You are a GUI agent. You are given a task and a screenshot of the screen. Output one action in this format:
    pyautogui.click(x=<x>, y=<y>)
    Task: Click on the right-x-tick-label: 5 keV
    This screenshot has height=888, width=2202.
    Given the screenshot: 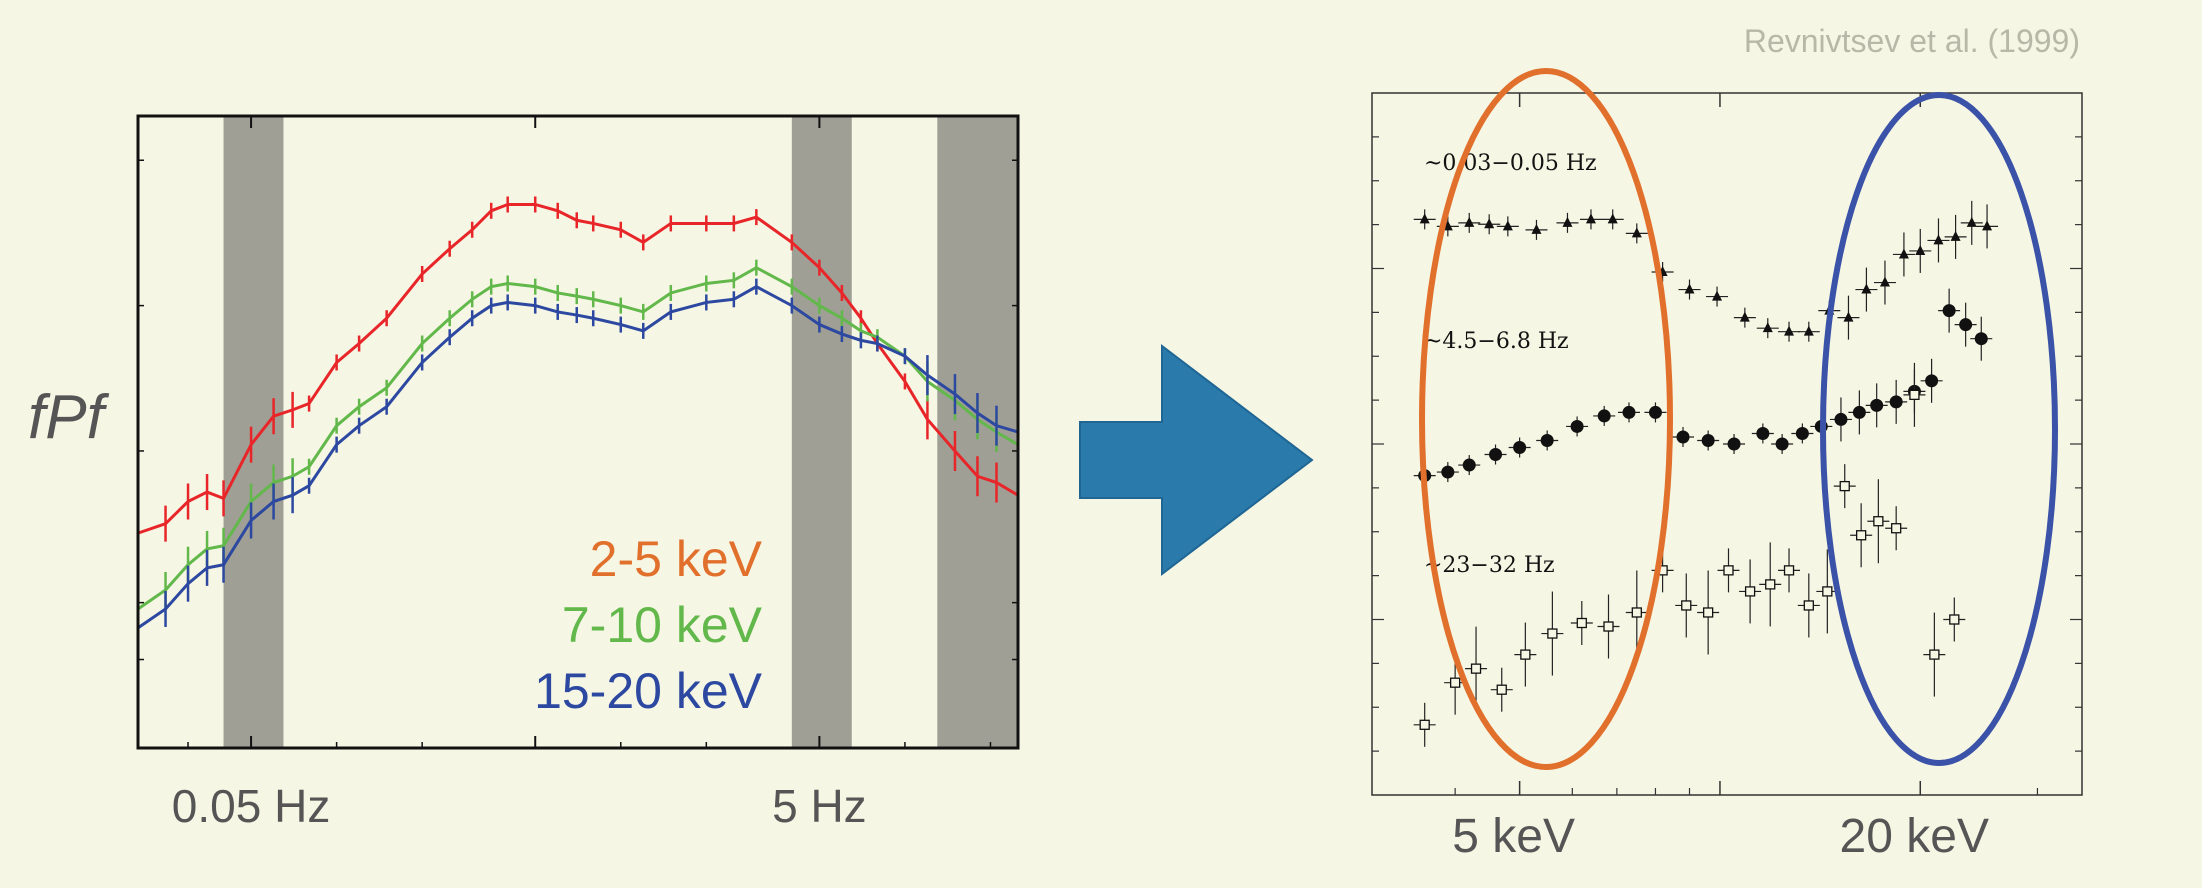 What is the action you would take?
    pyautogui.click(x=1513, y=836)
    